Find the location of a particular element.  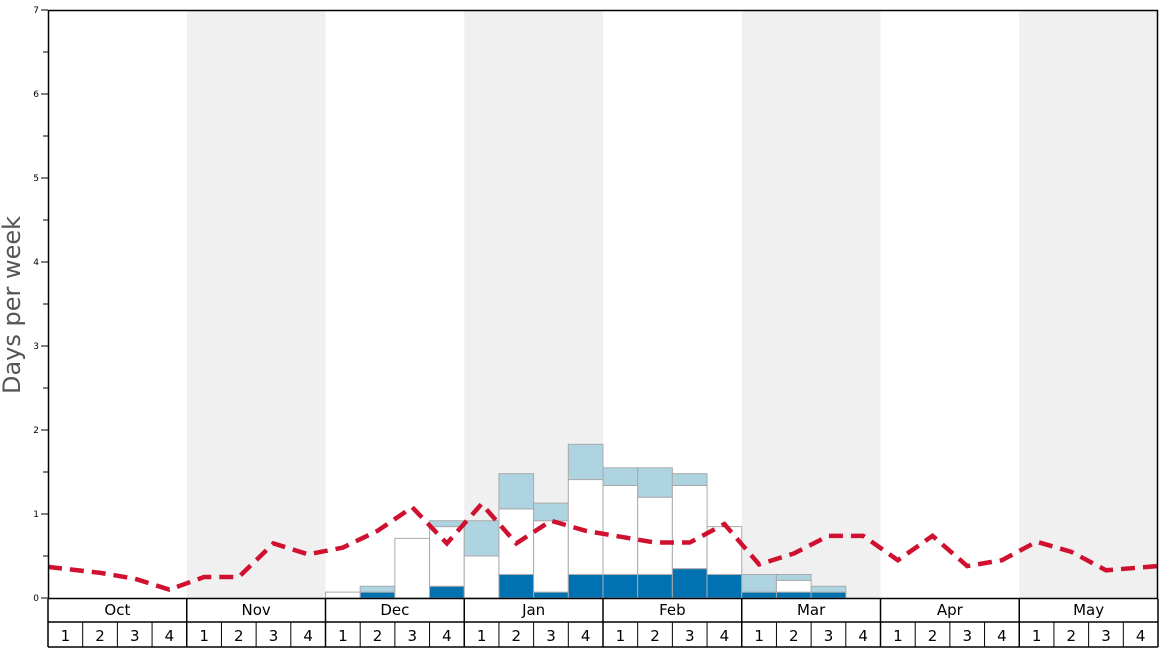

y-tick-label: 2 is located at coordinates (36, 431).